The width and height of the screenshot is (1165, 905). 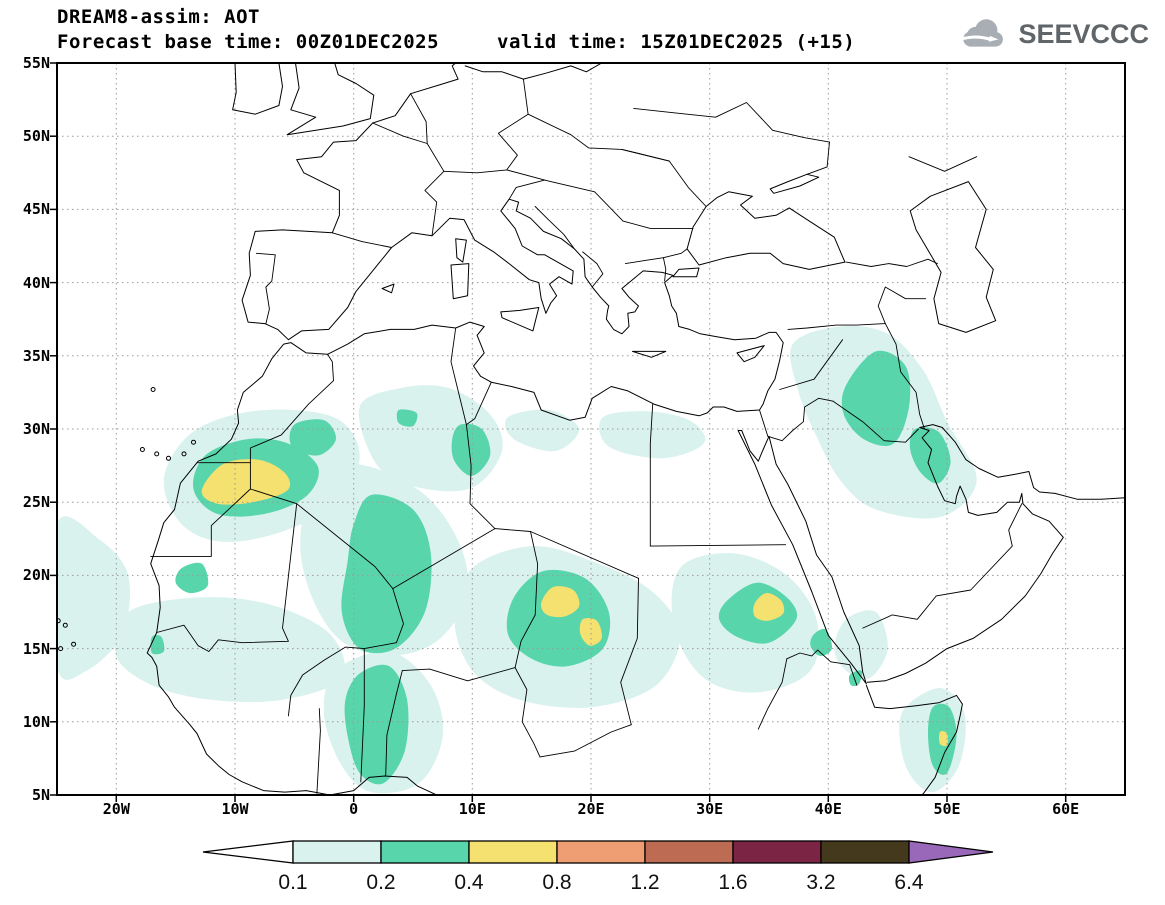 I want to click on colorbar: 0.1 0.2 0.4 0.8 1.2 1.6 3.2 6.4, so click(x=598, y=869).